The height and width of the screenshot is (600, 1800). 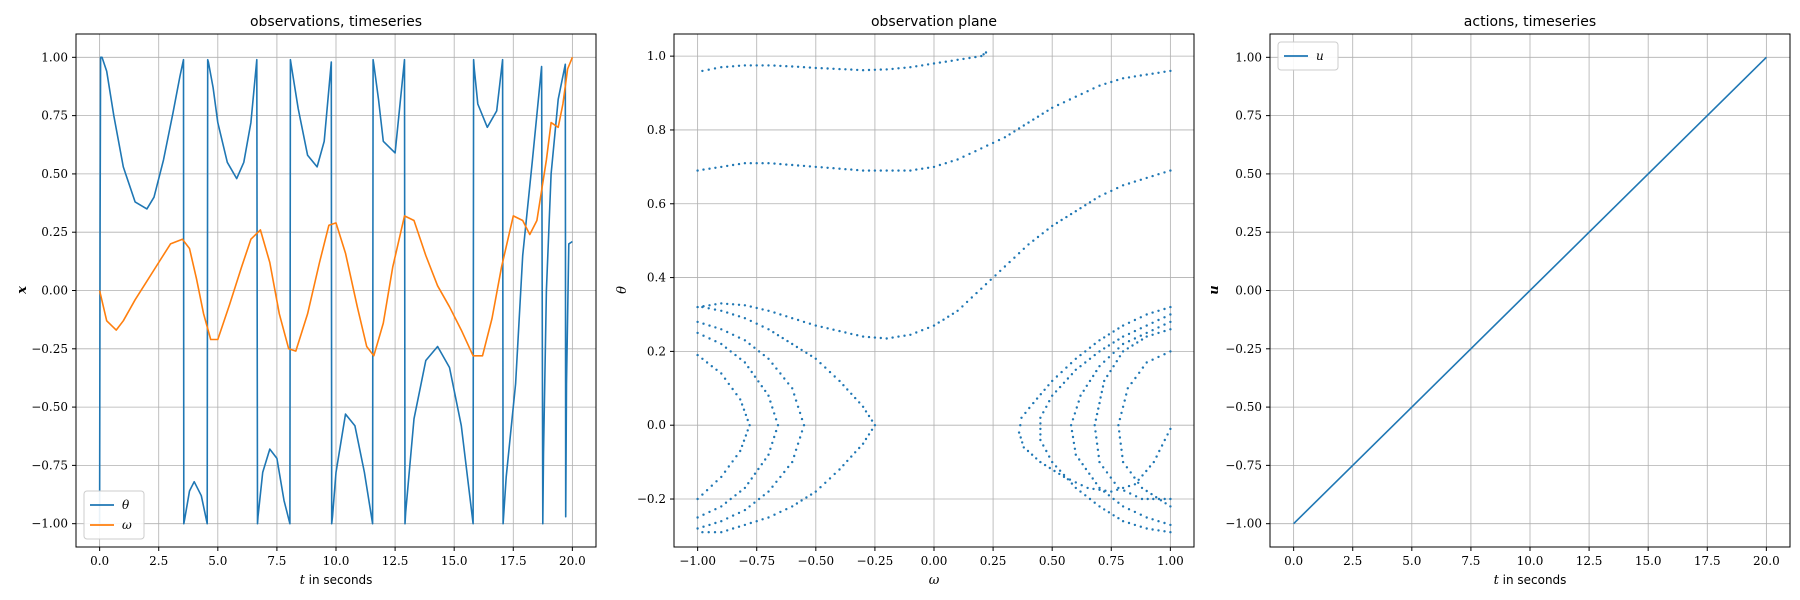 What do you see at coordinates (651, 499) in the screenshot?
I see `y-tick-label: −0.2` at bounding box center [651, 499].